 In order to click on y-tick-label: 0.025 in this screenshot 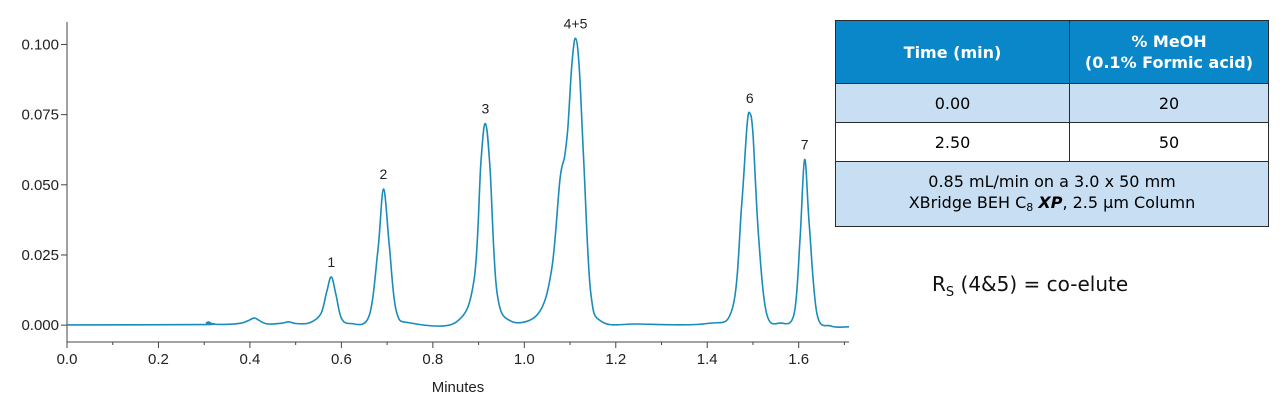, I will do `click(40, 255)`.